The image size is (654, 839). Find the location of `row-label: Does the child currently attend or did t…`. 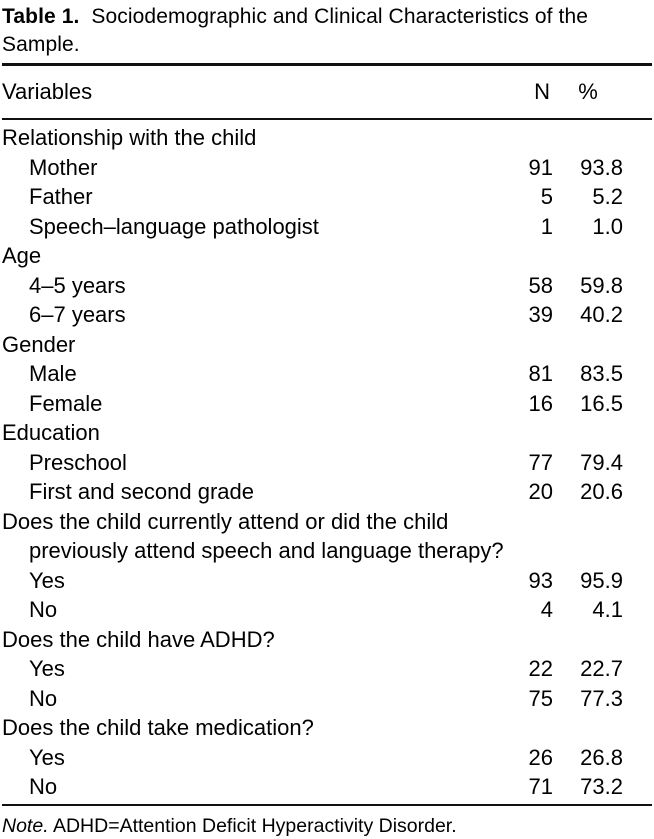

row-label: Does the child currently attend or did t… is located at coordinates (225, 521).